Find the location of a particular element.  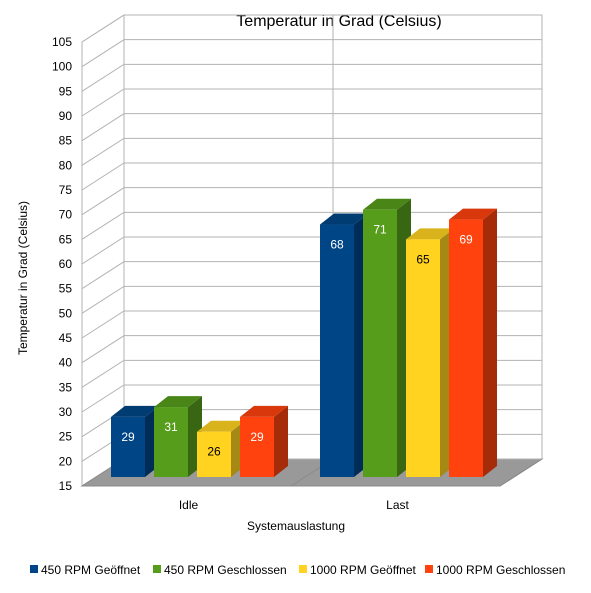

y-tick-label: 50 is located at coordinates (66, 313).